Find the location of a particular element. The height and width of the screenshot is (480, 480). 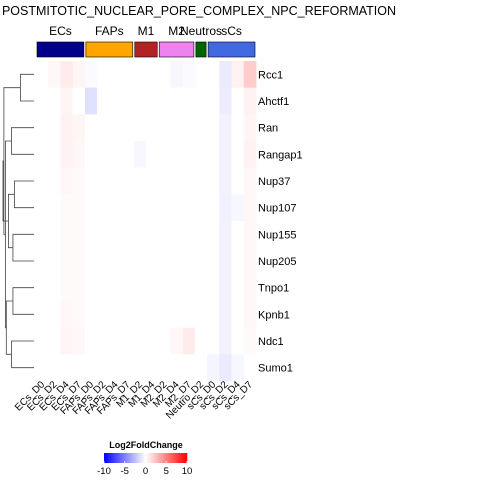

legend-tick-label: -5 is located at coordinates (125, 471).